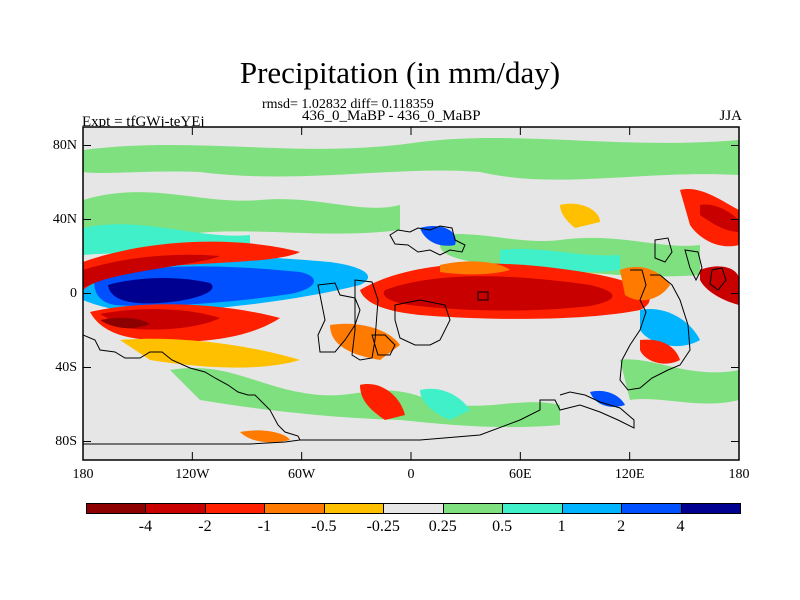 The height and width of the screenshot is (600, 800). I want to click on lon-label-180w: 180, so click(83, 474).